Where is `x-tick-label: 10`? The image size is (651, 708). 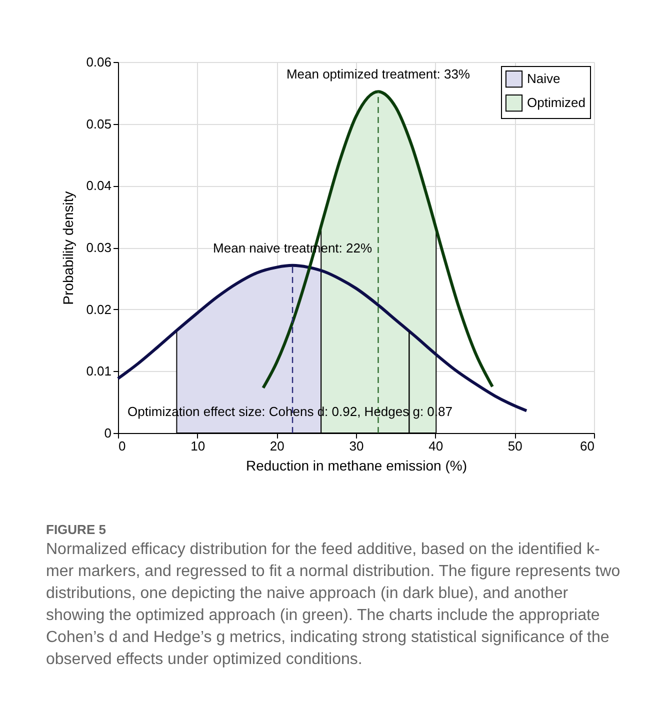 x-tick-label: 10 is located at coordinates (198, 446).